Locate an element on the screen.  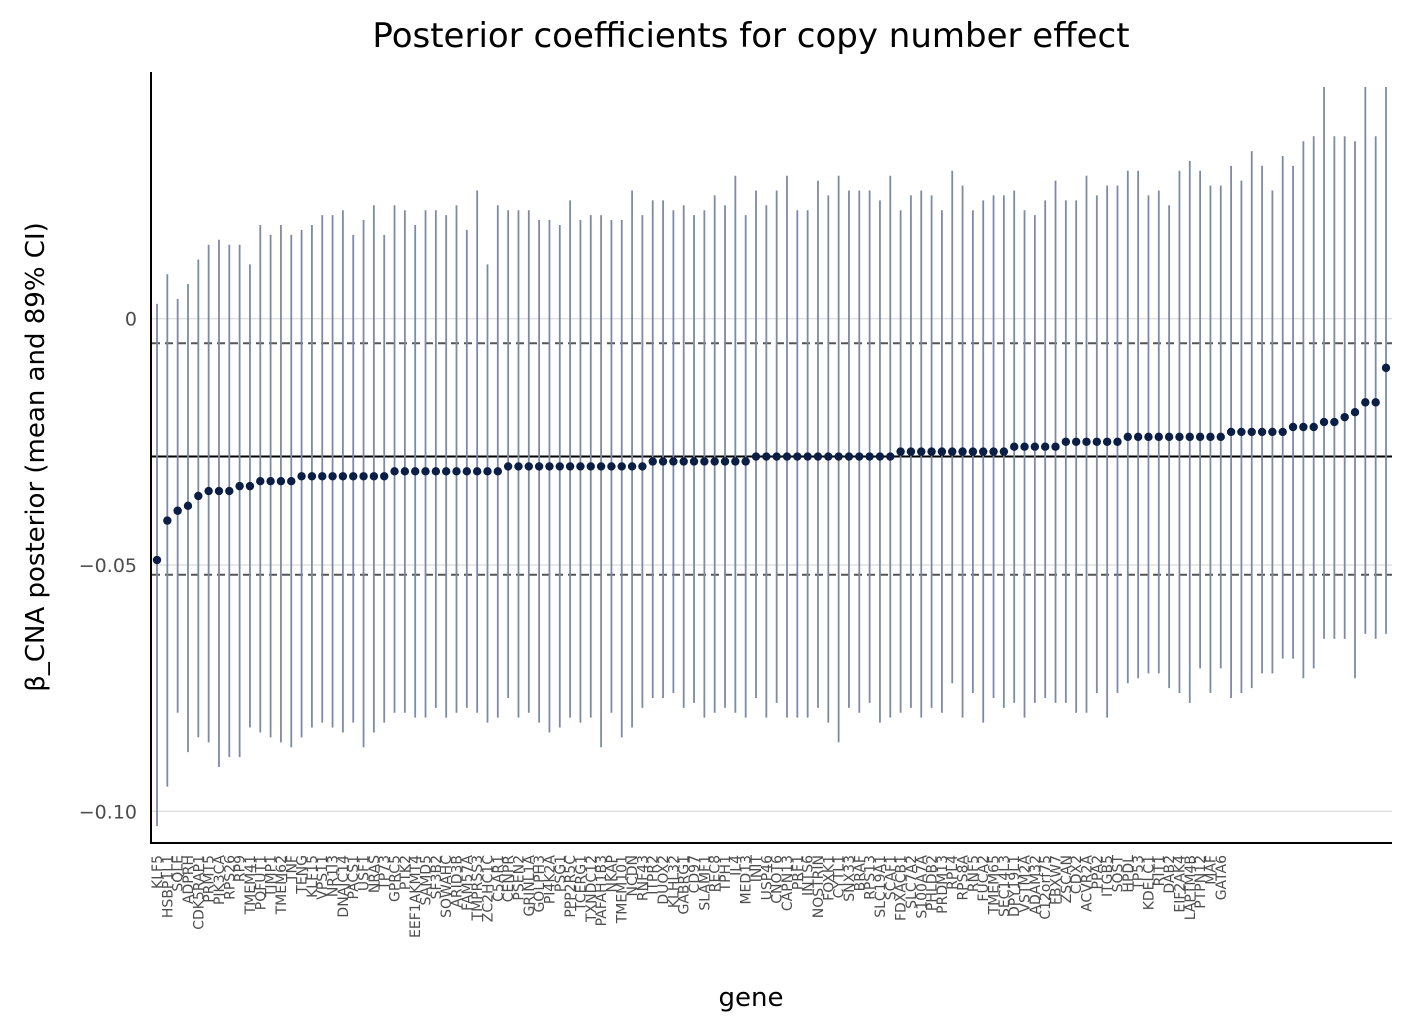
x-tick-label: NRAS is located at coordinates (375, 874).